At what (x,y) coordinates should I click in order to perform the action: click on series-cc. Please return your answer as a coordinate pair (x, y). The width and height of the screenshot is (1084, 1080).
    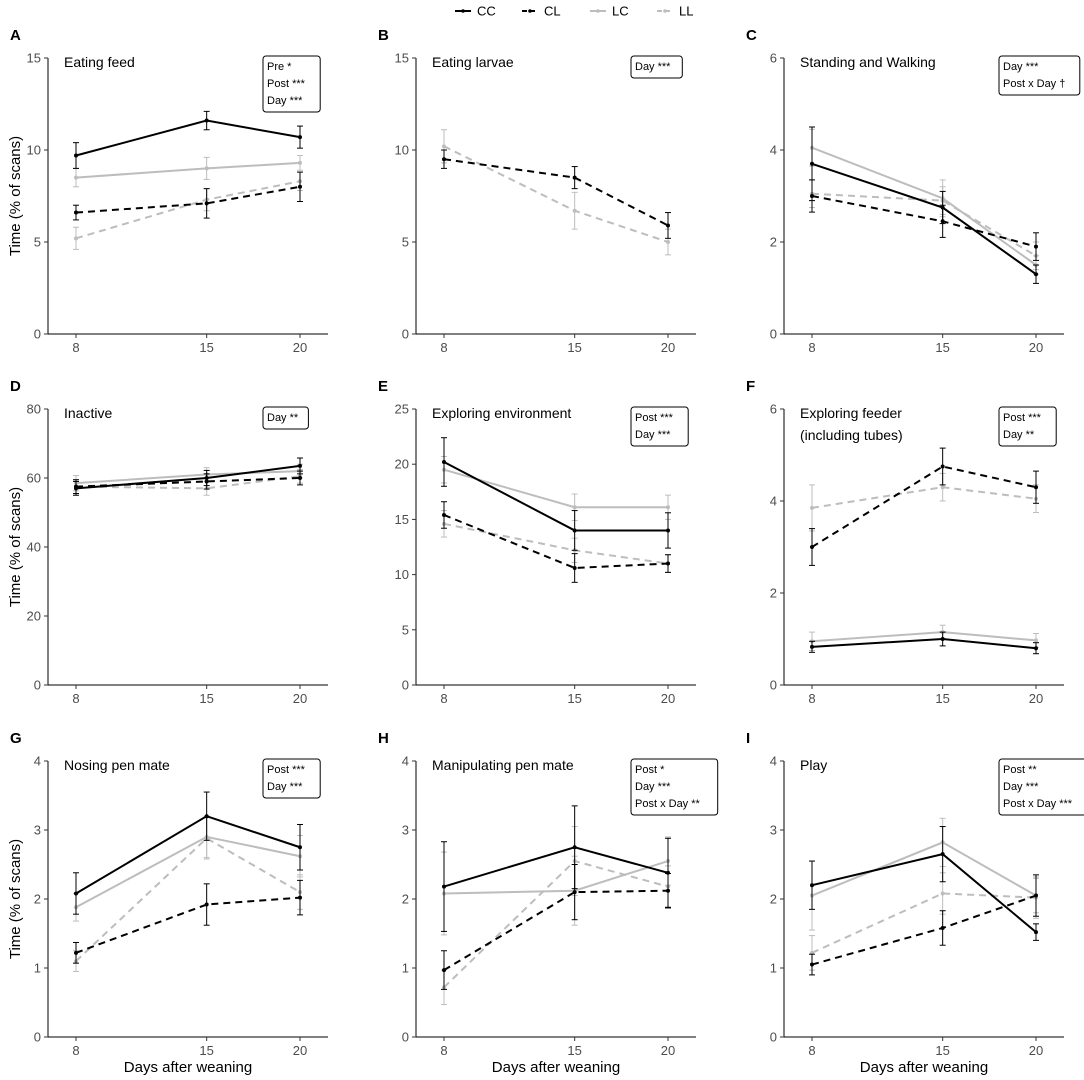
    Looking at the image, I should click on (556, 868).